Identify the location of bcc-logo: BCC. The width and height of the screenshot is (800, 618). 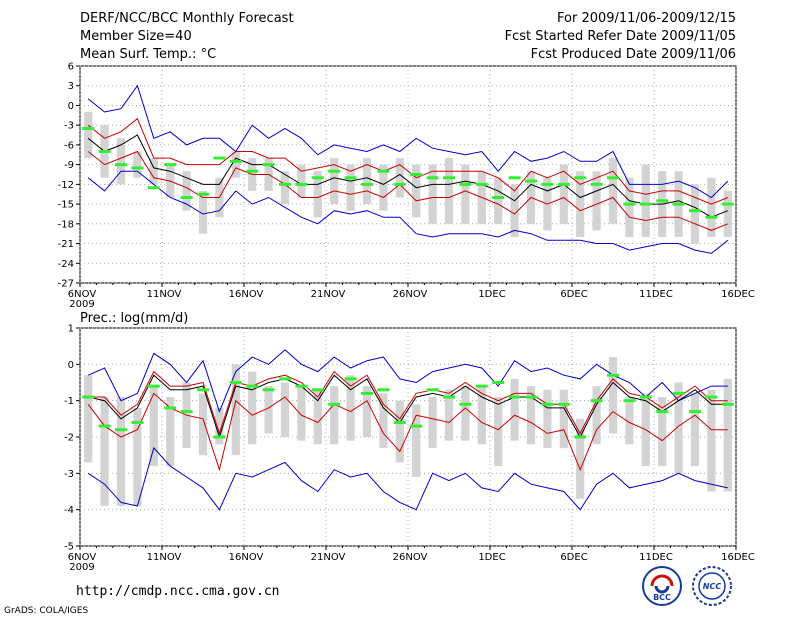
(662, 586).